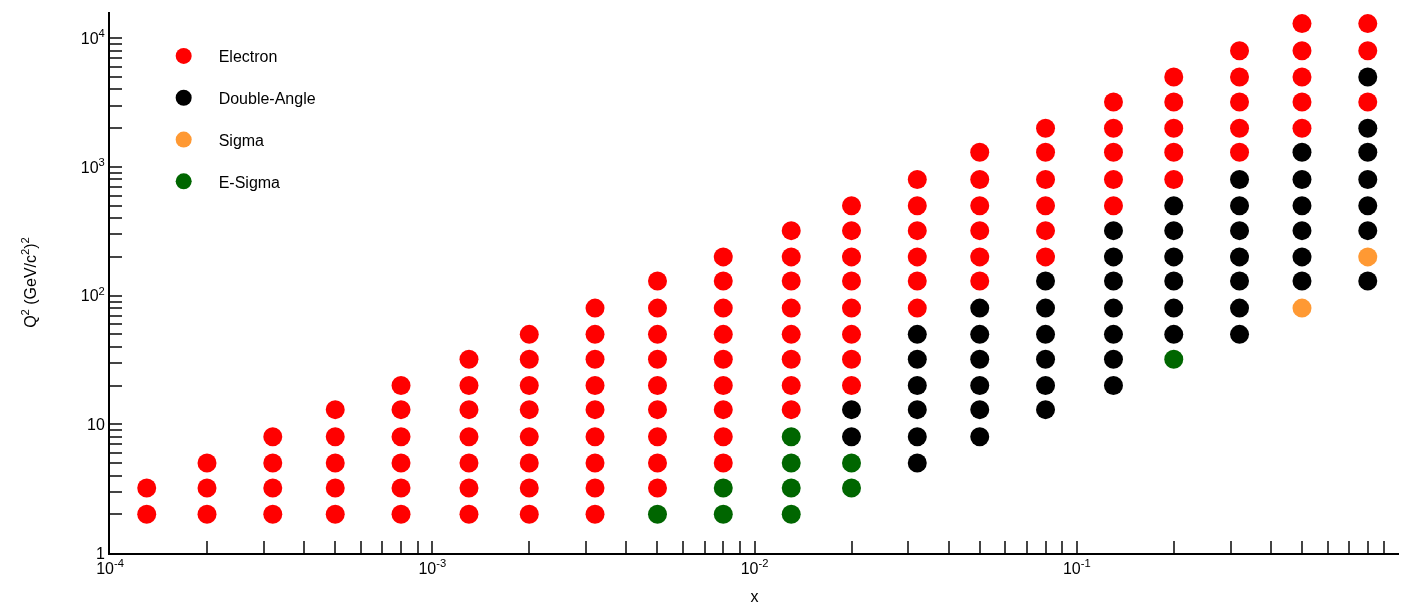 The image size is (1409, 613). Describe the element at coordinates (241, 140) in the screenshot. I see `legend-label: Sigma` at that location.